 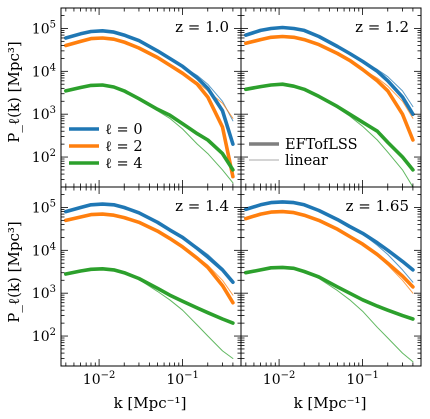 What do you see at coordinates (124, 130) in the screenshot?
I see `legend-label-l0: ℓ = 0` at bounding box center [124, 130].